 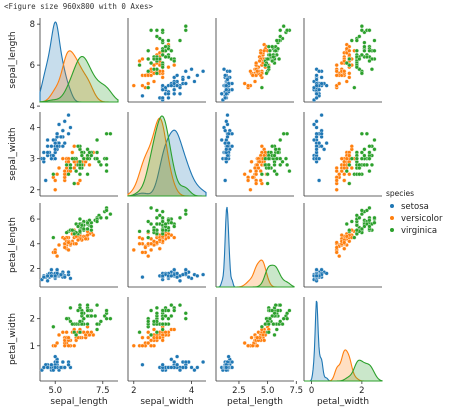 What do you see at coordinates (342, 60) in the screenshot?
I see `panel-sepal_length-vs-petal_width` at bounding box center [342, 60].